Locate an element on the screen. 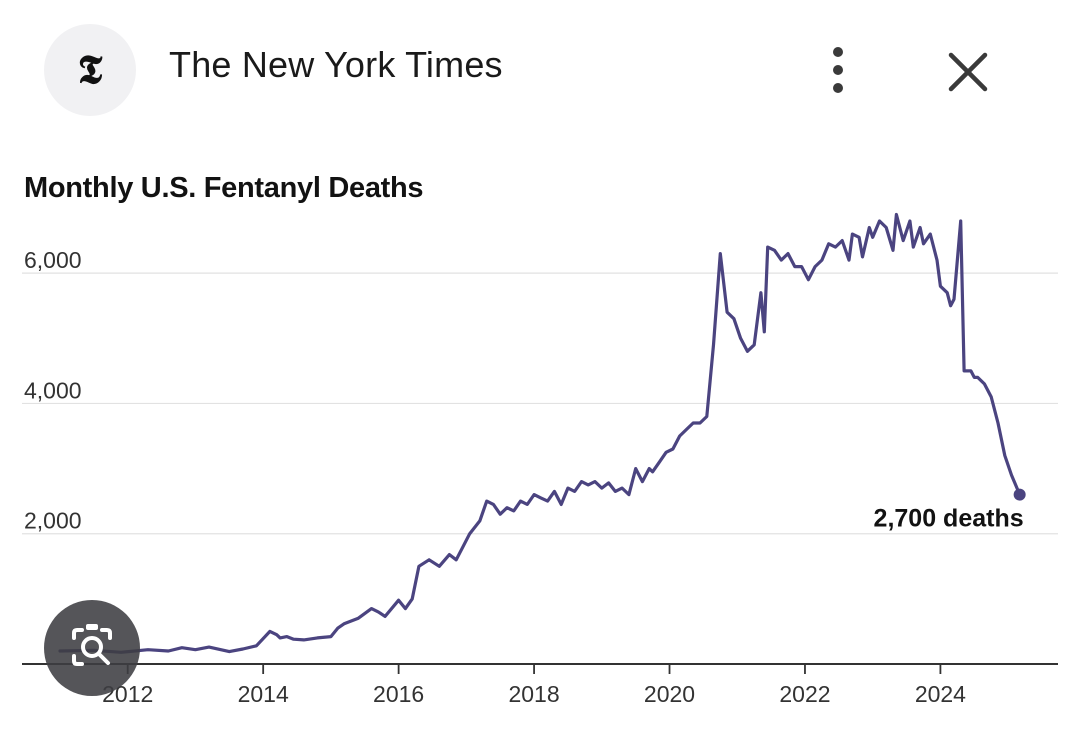 The image size is (1066, 737). y-tick-label: 6,000 is located at coordinates (53, 260).